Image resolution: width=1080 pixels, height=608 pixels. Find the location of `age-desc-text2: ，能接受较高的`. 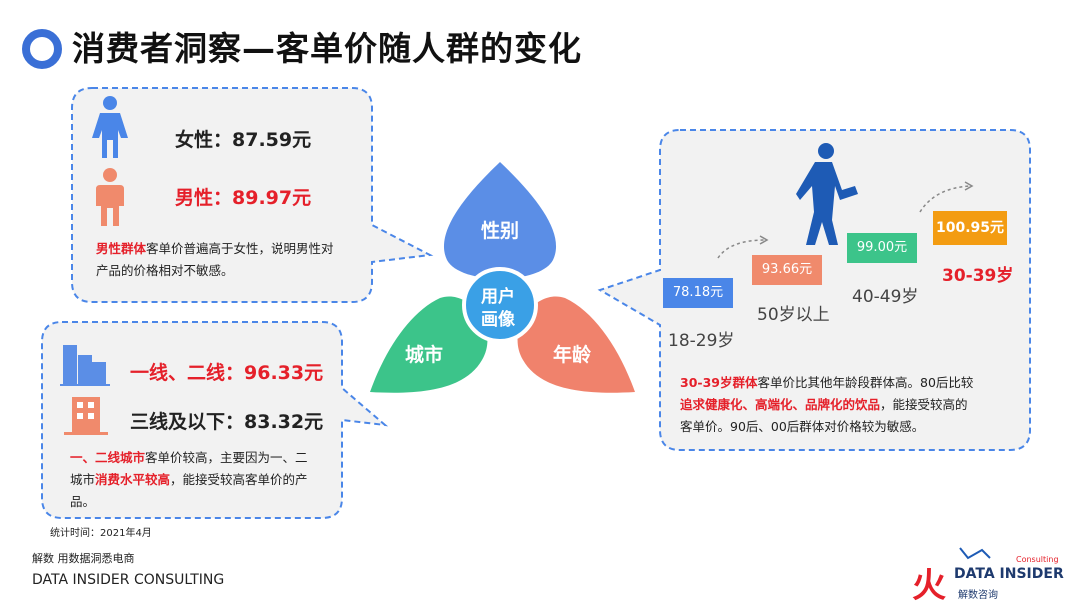

age-desc-text2: ，能接受较高的 is located at coordinates (924, 404).